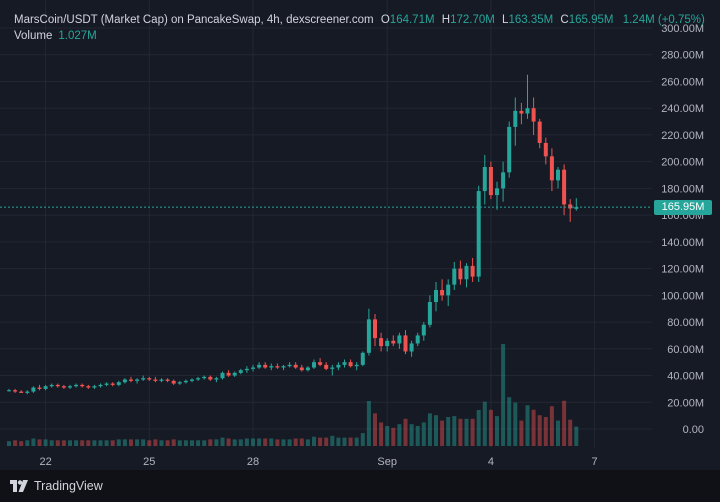 This screenshot has height=502, width=720. What do you see at coordinates (149, 462) in the screenshot?
I see `x-tick-label: 25` at bounding box center [149, 462].